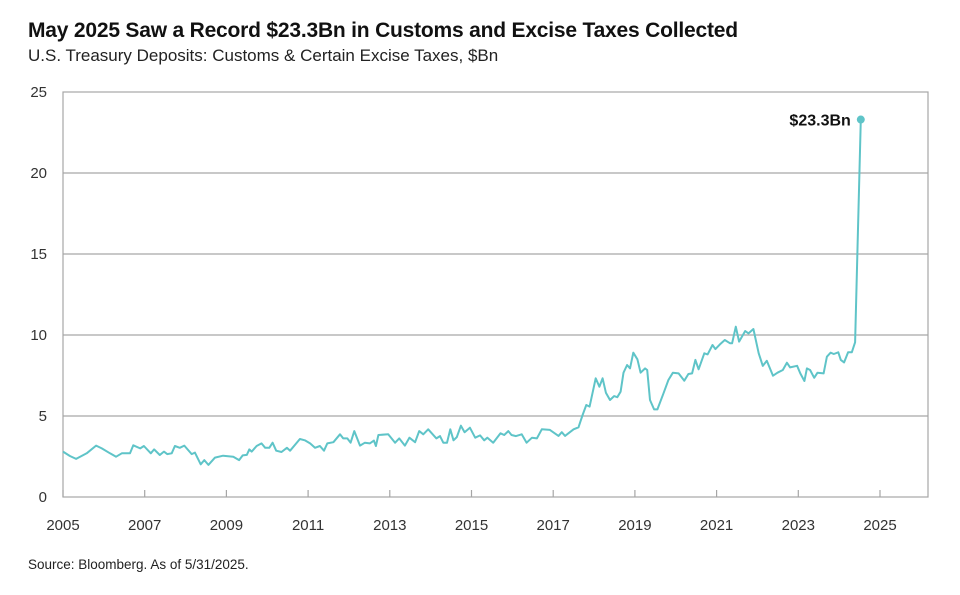 The image size is (960, 595). What do you see at coordinates (62, 525) in the screenshot?
I see `x-tick-label: 2005` at bounding box center [62, 525].